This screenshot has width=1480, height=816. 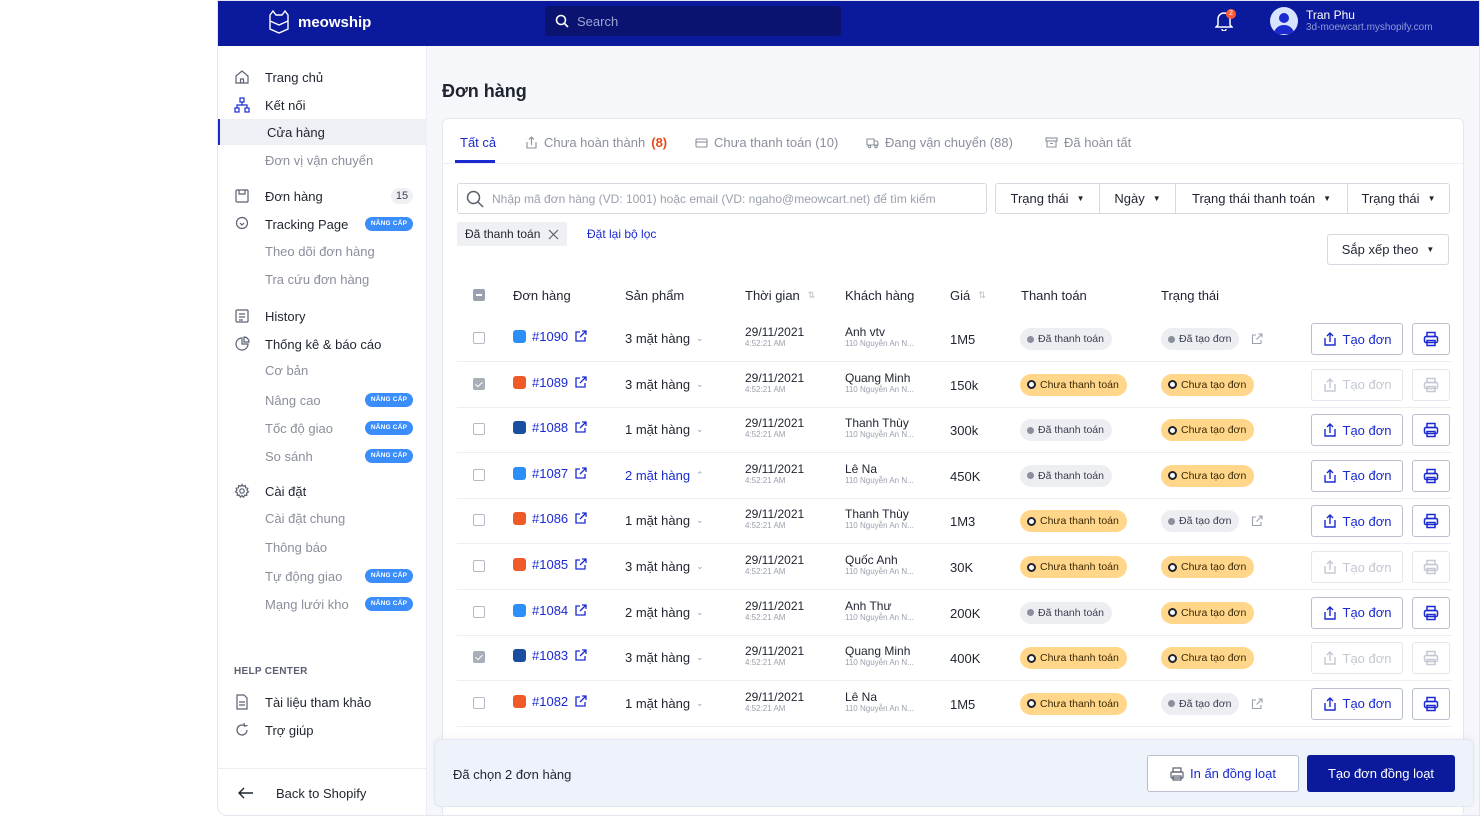 I want to click on order-link: #1090, so click(x=550, y=336).